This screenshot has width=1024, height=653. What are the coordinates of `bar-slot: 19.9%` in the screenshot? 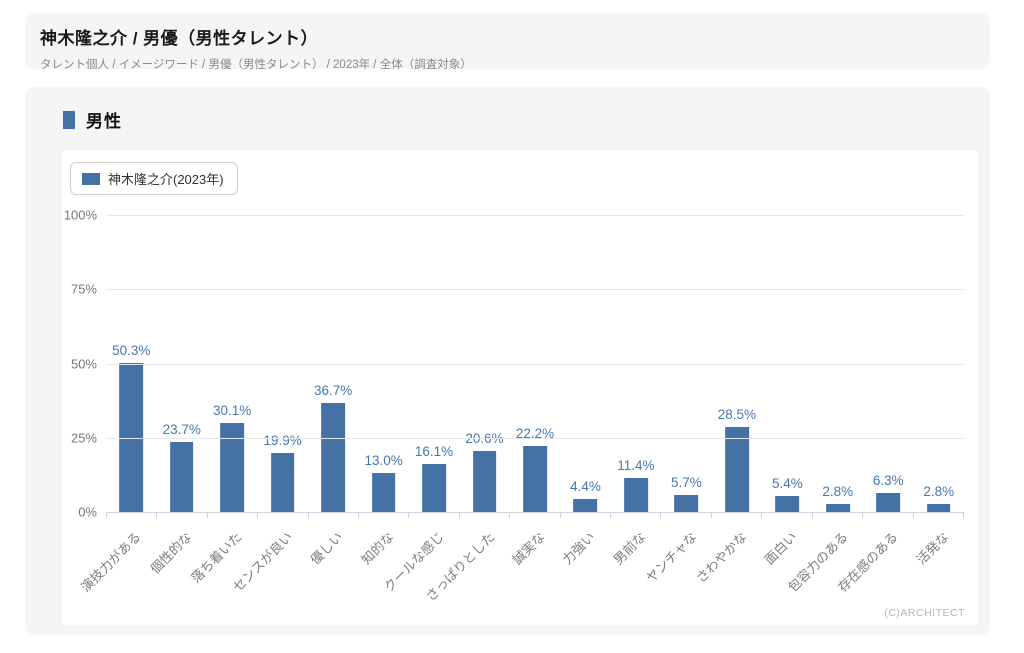 It's located at (282, 363).